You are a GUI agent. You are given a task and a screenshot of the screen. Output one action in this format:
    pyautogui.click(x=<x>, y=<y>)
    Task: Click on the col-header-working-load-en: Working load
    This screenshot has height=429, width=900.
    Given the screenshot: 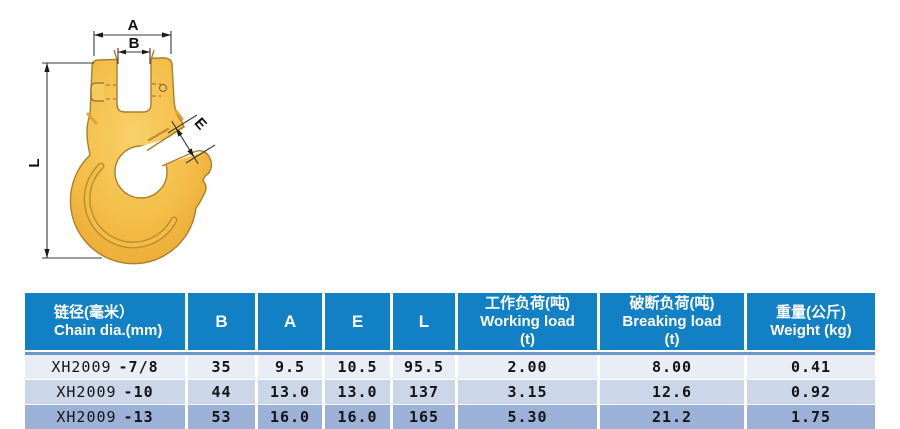 What is the action you would take?
    pyautogui.click(x=527, y=321)
    